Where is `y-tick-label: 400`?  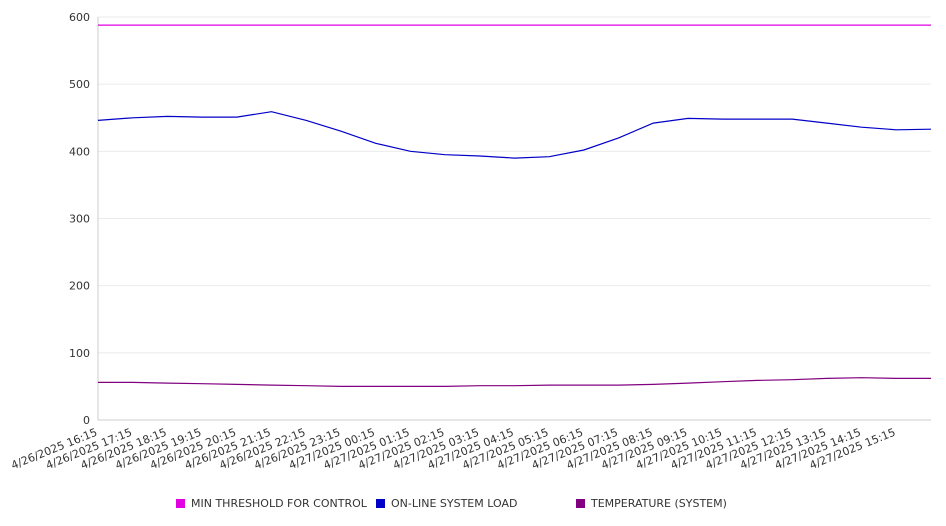 y-tick-label: 400 is located at coordinates (79, 151).